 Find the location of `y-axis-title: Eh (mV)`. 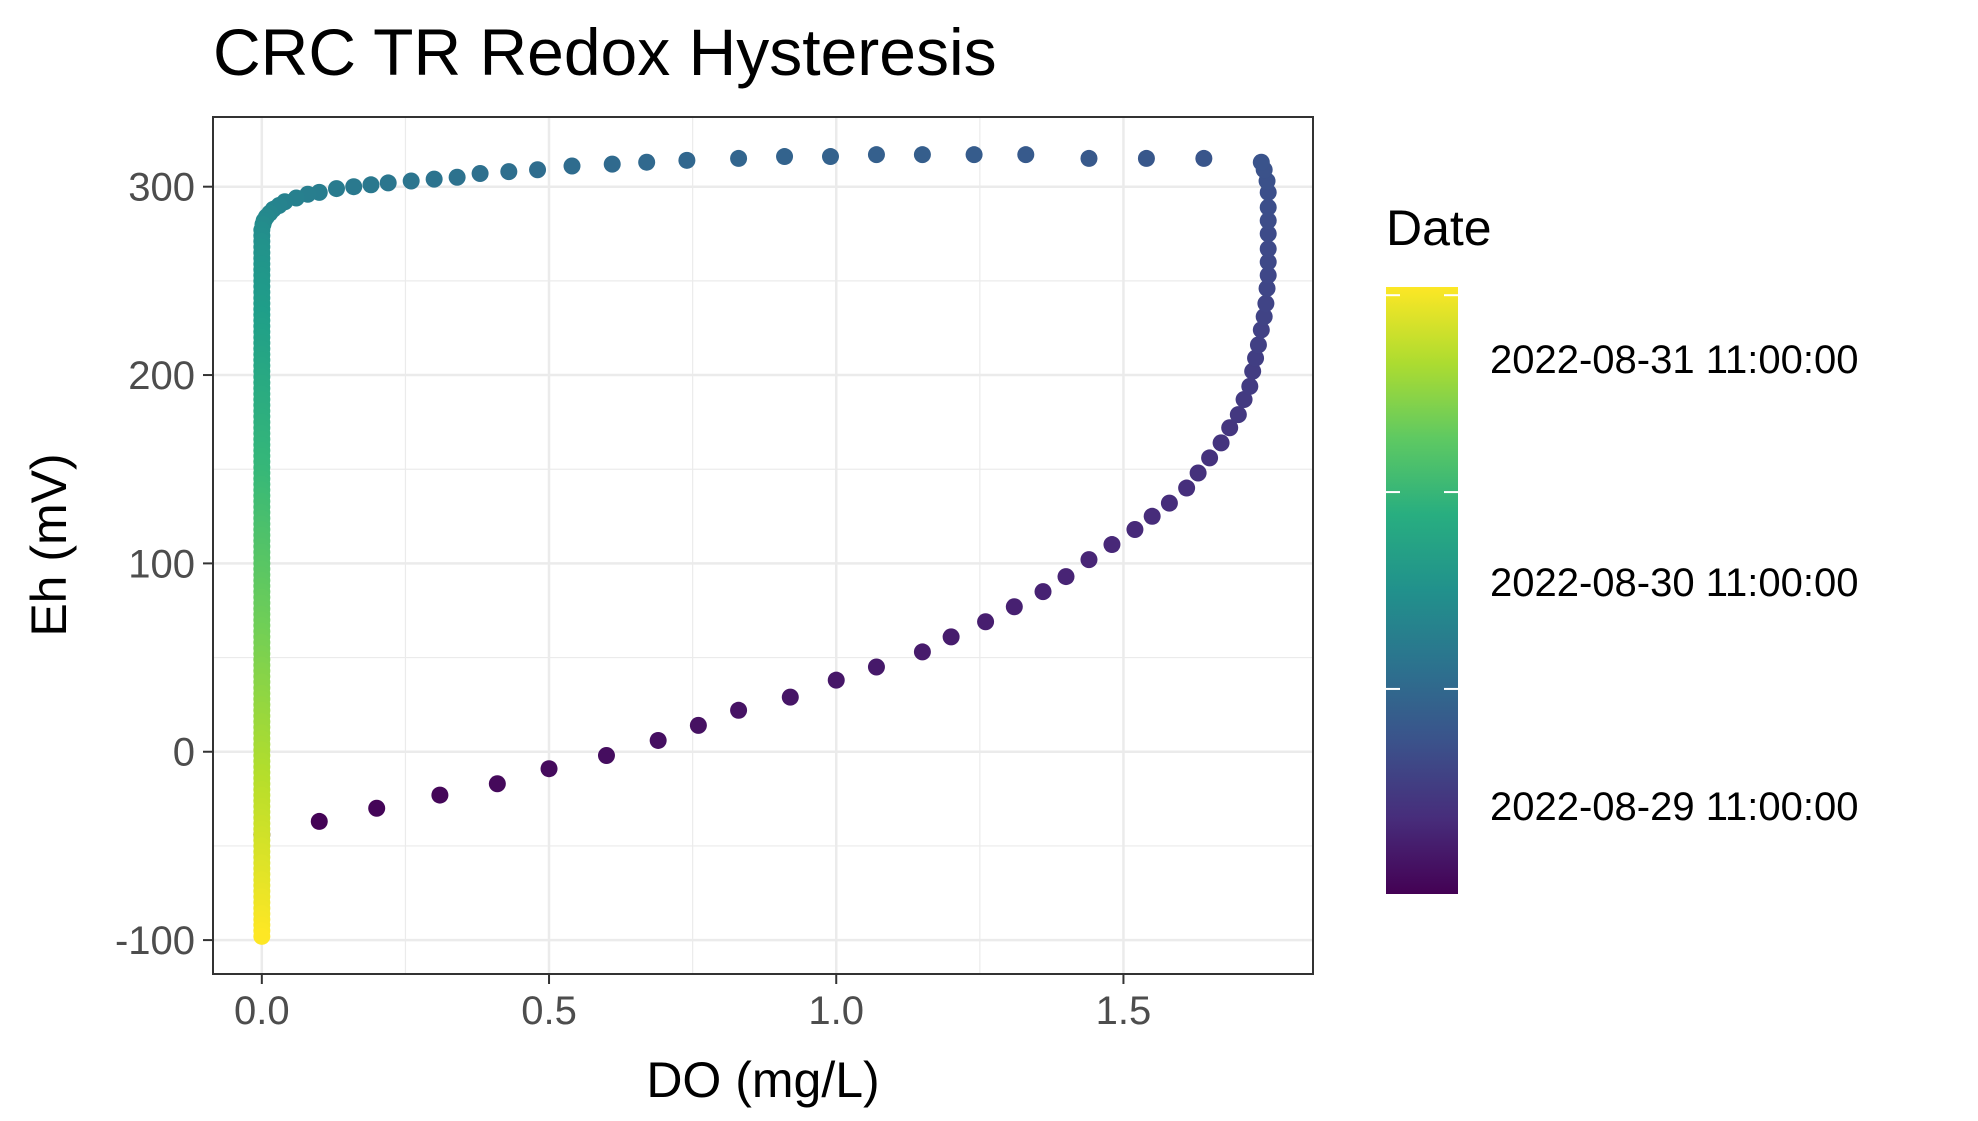

y-axis-title: Eh (mV) is located at coordinates (49, 544).